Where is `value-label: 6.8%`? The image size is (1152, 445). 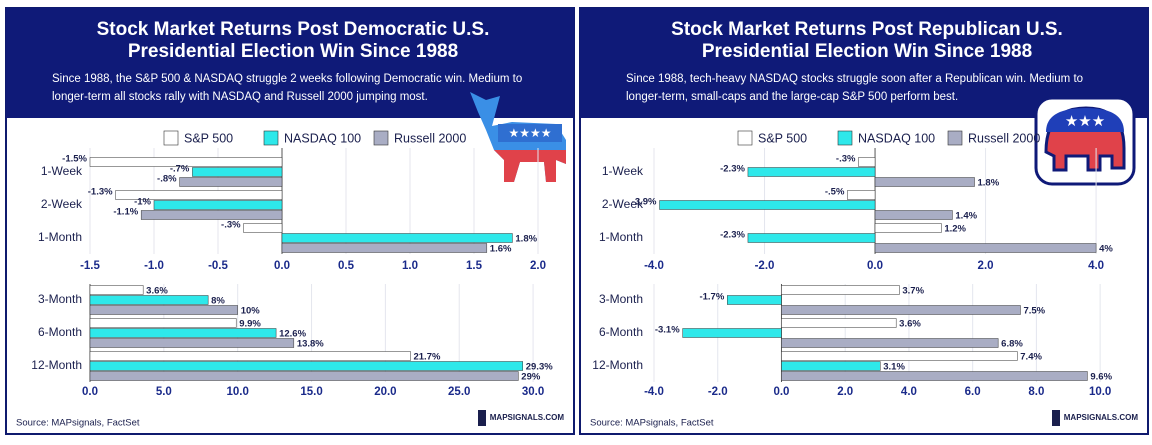
value-label: 6.8% is located at coordinates (1012, 344).